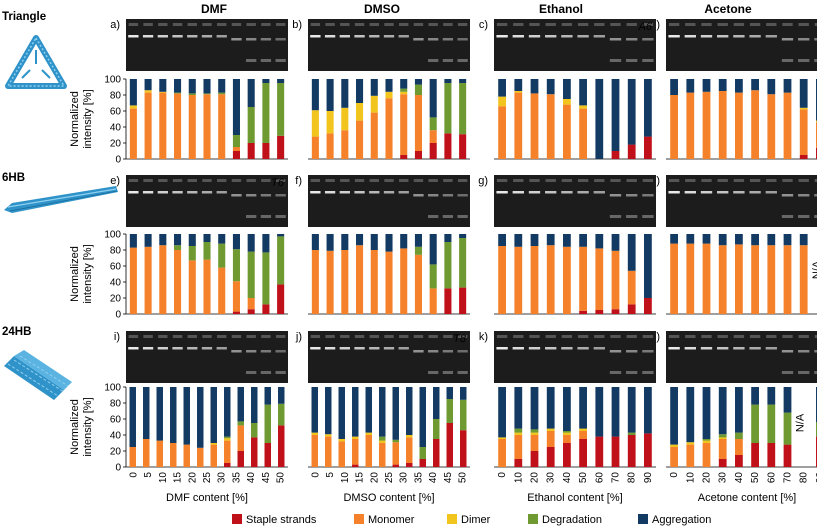 The image size is (817, 528). What do you see at coordinates (433, 478) in the screenshot?
I see `x-tick-label: 40` at bounding box center [433, 478].